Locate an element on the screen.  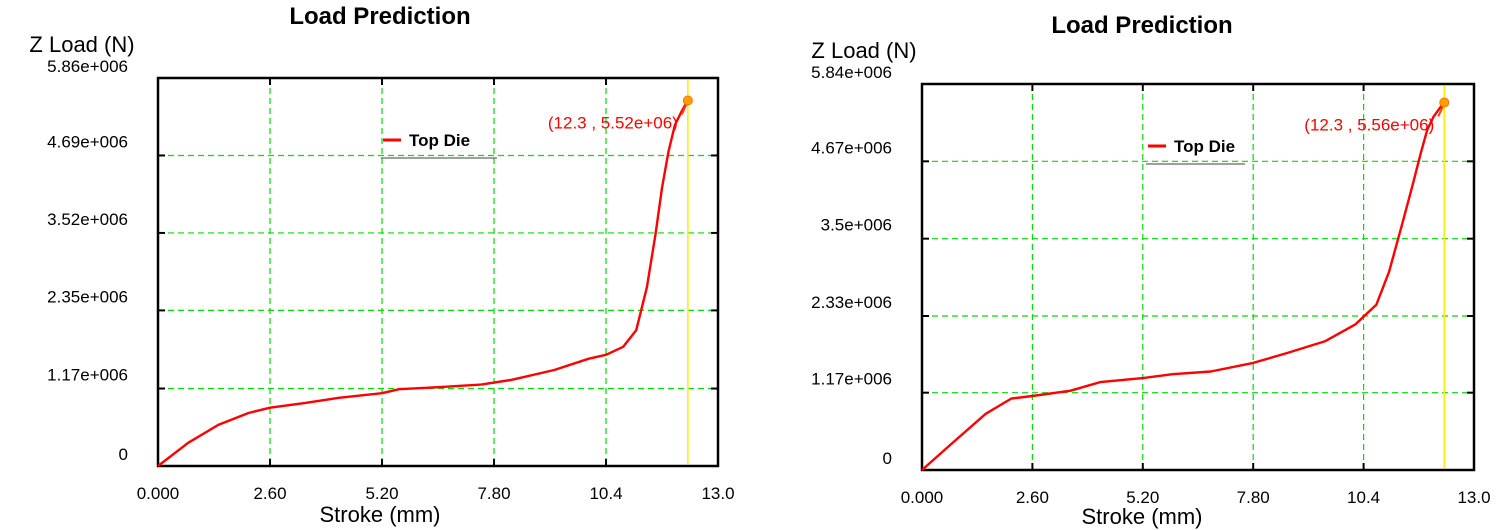
y-tick-label: 2.35e+006 is located at coordinates (87, 296).